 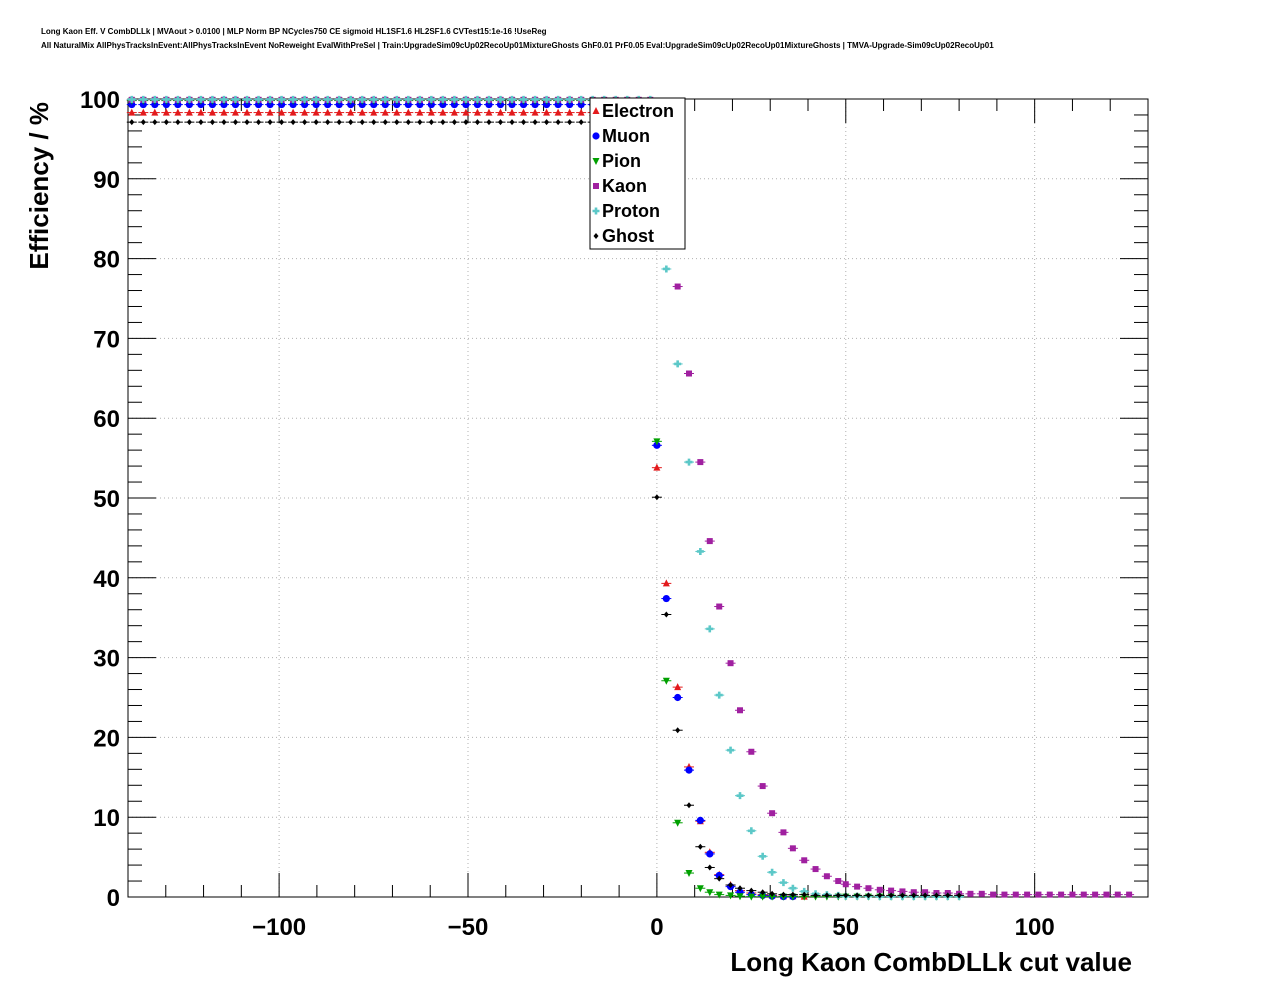 What do you see at coordinates (39, 186) in the screenshot?
I see `y-axis-title: Efficiency / %` at bounding box center [39, 186].